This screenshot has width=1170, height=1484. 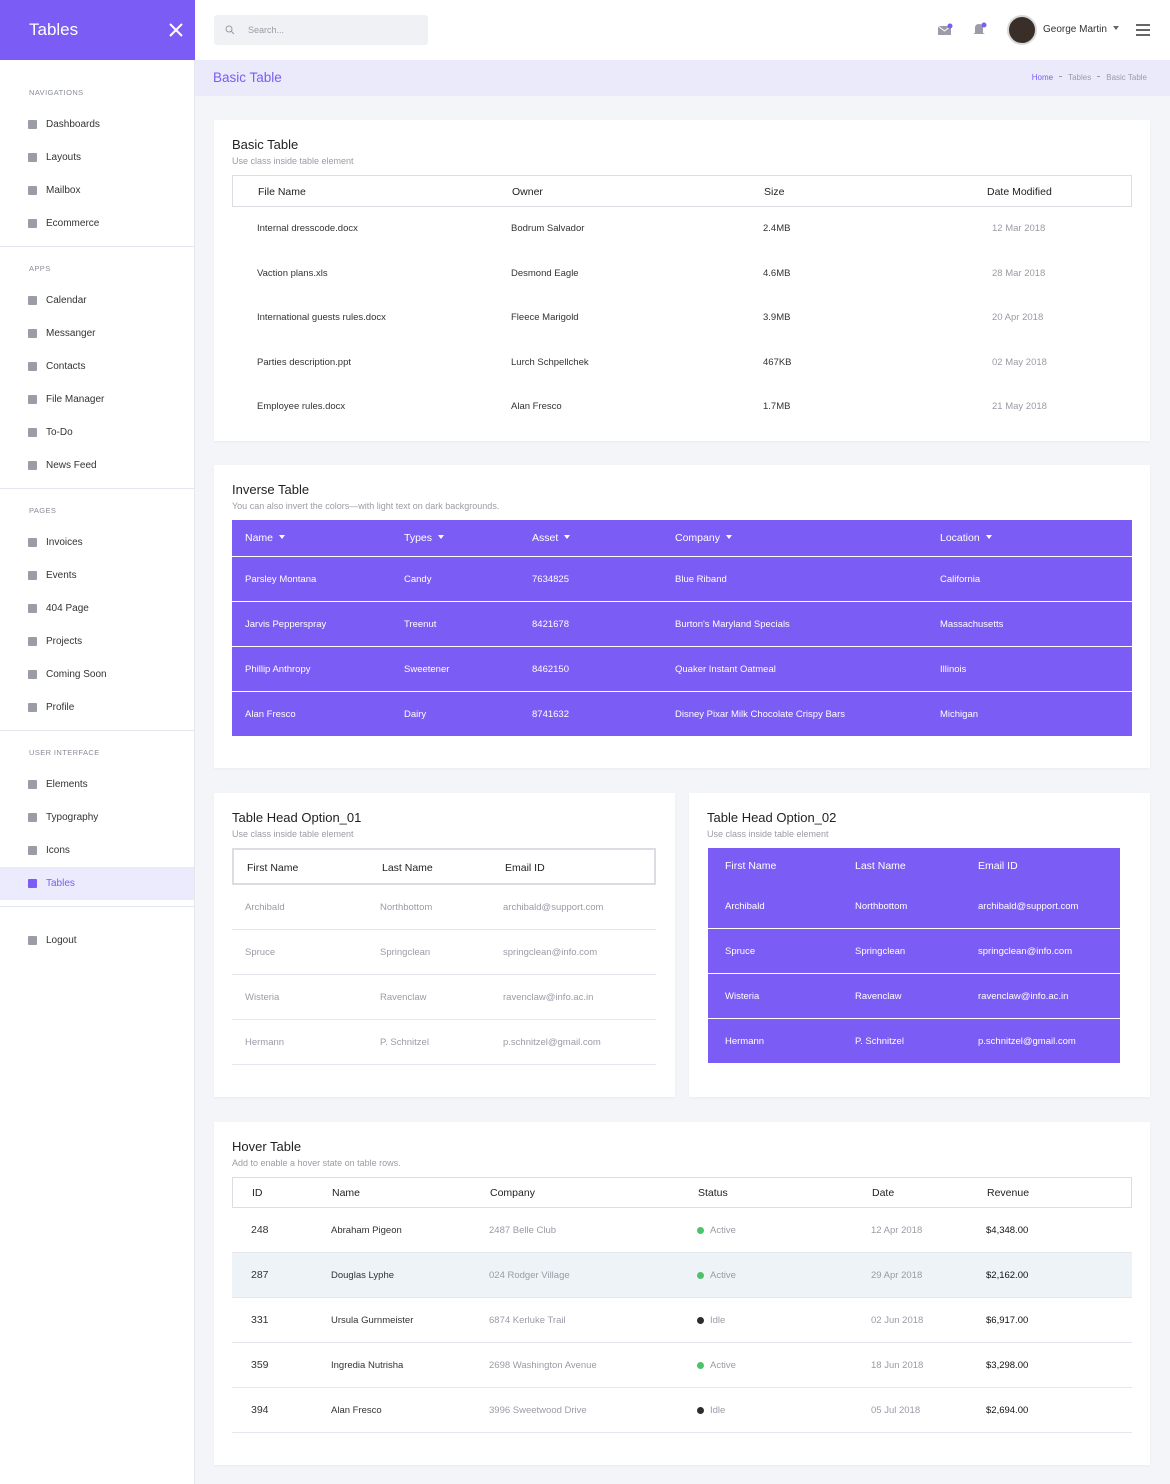 What do you see at coordinates (97, 940) in the screenshot?
I see `logout: Logout` at bounding box center [97, 940].